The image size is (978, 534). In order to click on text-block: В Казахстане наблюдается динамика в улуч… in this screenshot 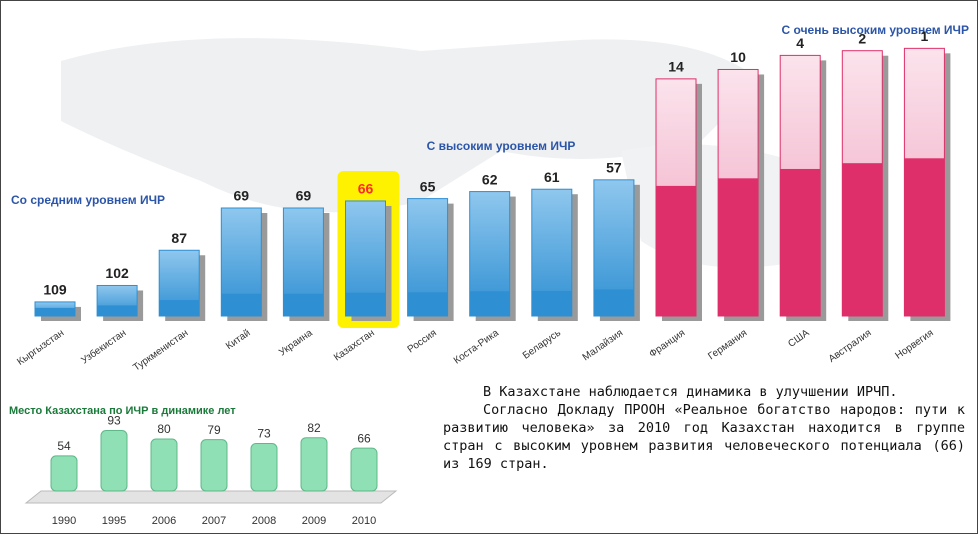, I will do `click(704, 428)`.